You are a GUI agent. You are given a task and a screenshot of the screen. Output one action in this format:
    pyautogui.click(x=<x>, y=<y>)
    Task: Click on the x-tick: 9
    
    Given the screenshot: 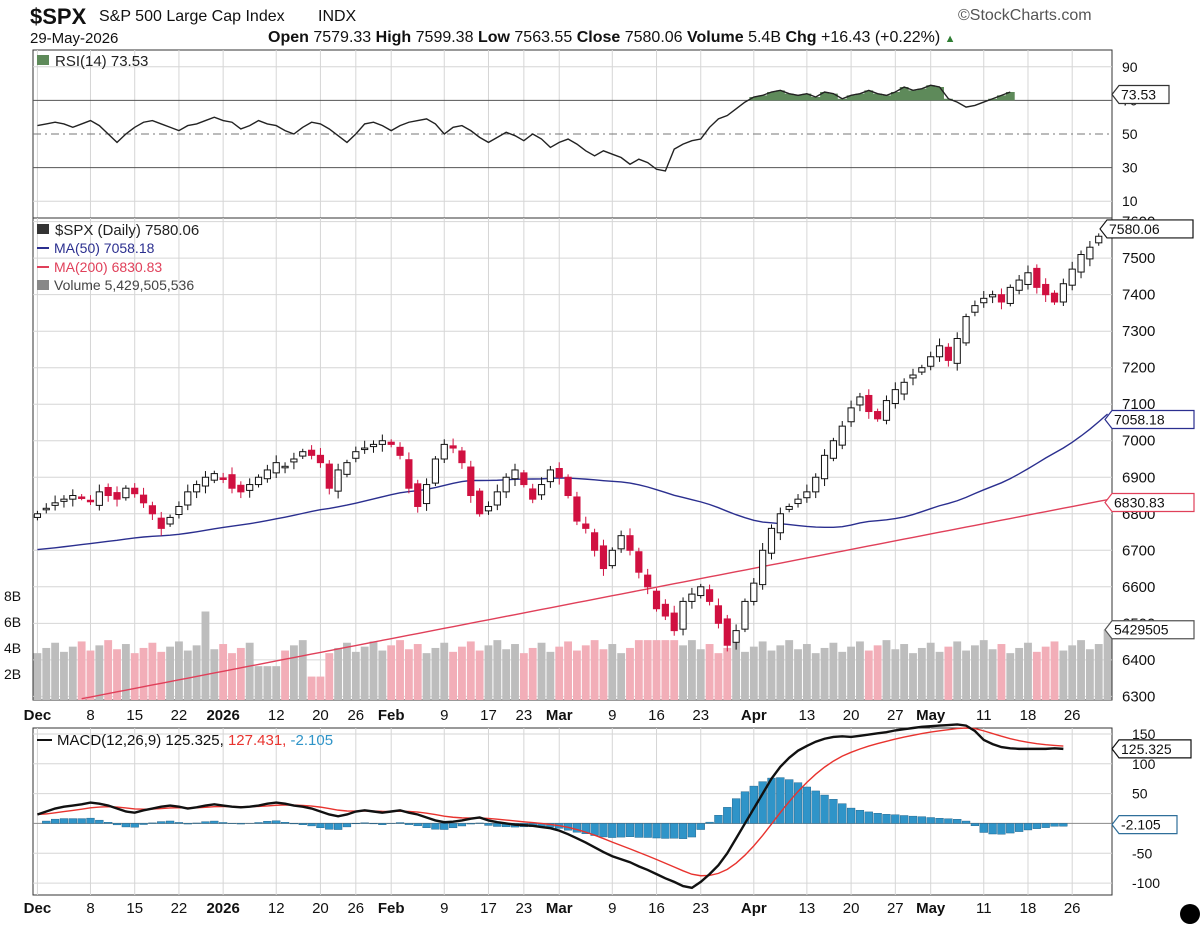 What is the action you would take?
    pyautogui.click(x=444, y=715)
    